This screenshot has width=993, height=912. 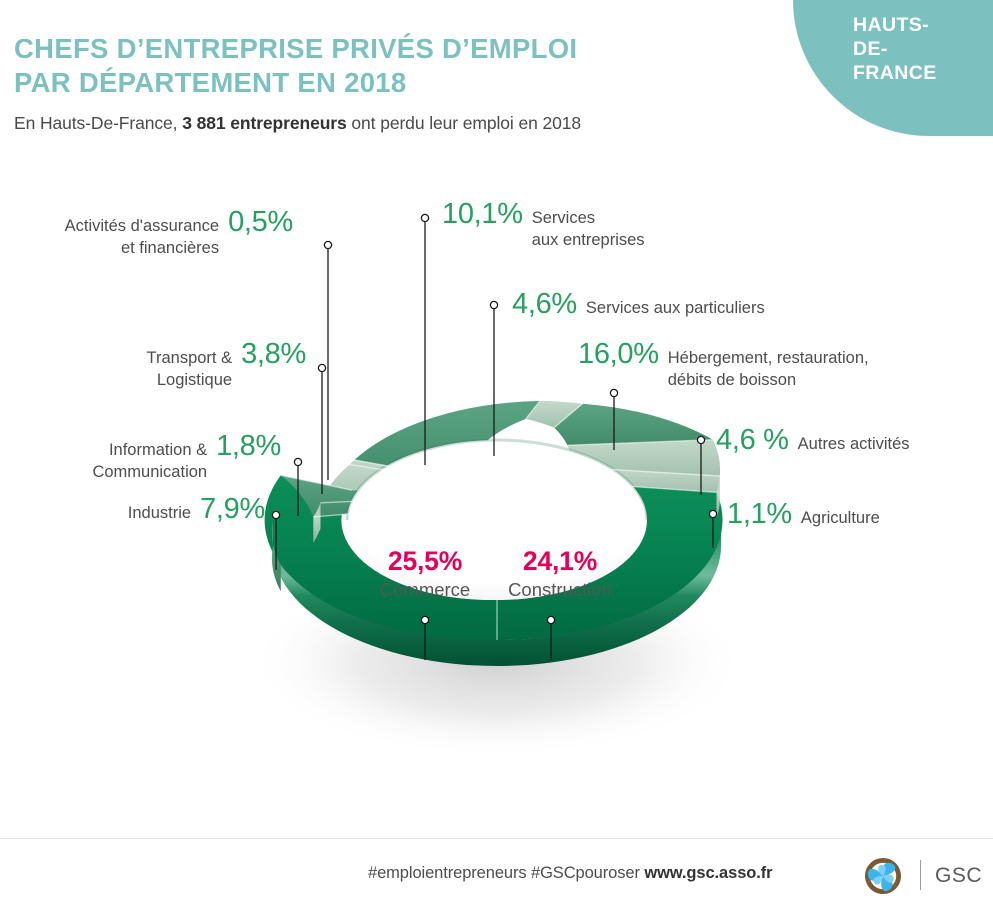 I want to click on footer-hashtags: #emploientrepreneurs #GSCpouroser, so click(x=506, y=873).